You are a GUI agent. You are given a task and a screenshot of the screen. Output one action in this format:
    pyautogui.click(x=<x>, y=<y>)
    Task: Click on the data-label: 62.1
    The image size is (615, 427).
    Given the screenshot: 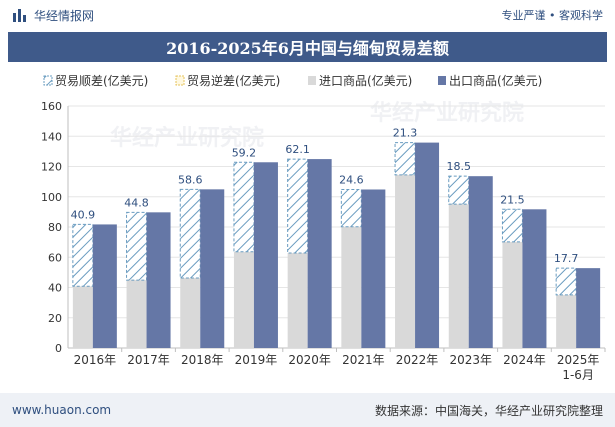 What is the action you would take?
    pyautogui.click(x=297, y=149)
    